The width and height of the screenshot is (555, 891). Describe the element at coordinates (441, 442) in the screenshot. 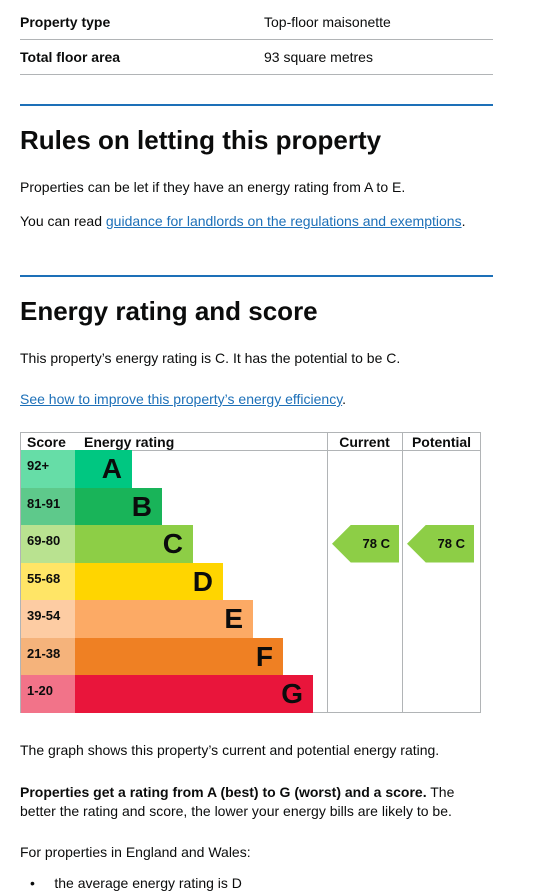

I see `header: Potential` at that location.